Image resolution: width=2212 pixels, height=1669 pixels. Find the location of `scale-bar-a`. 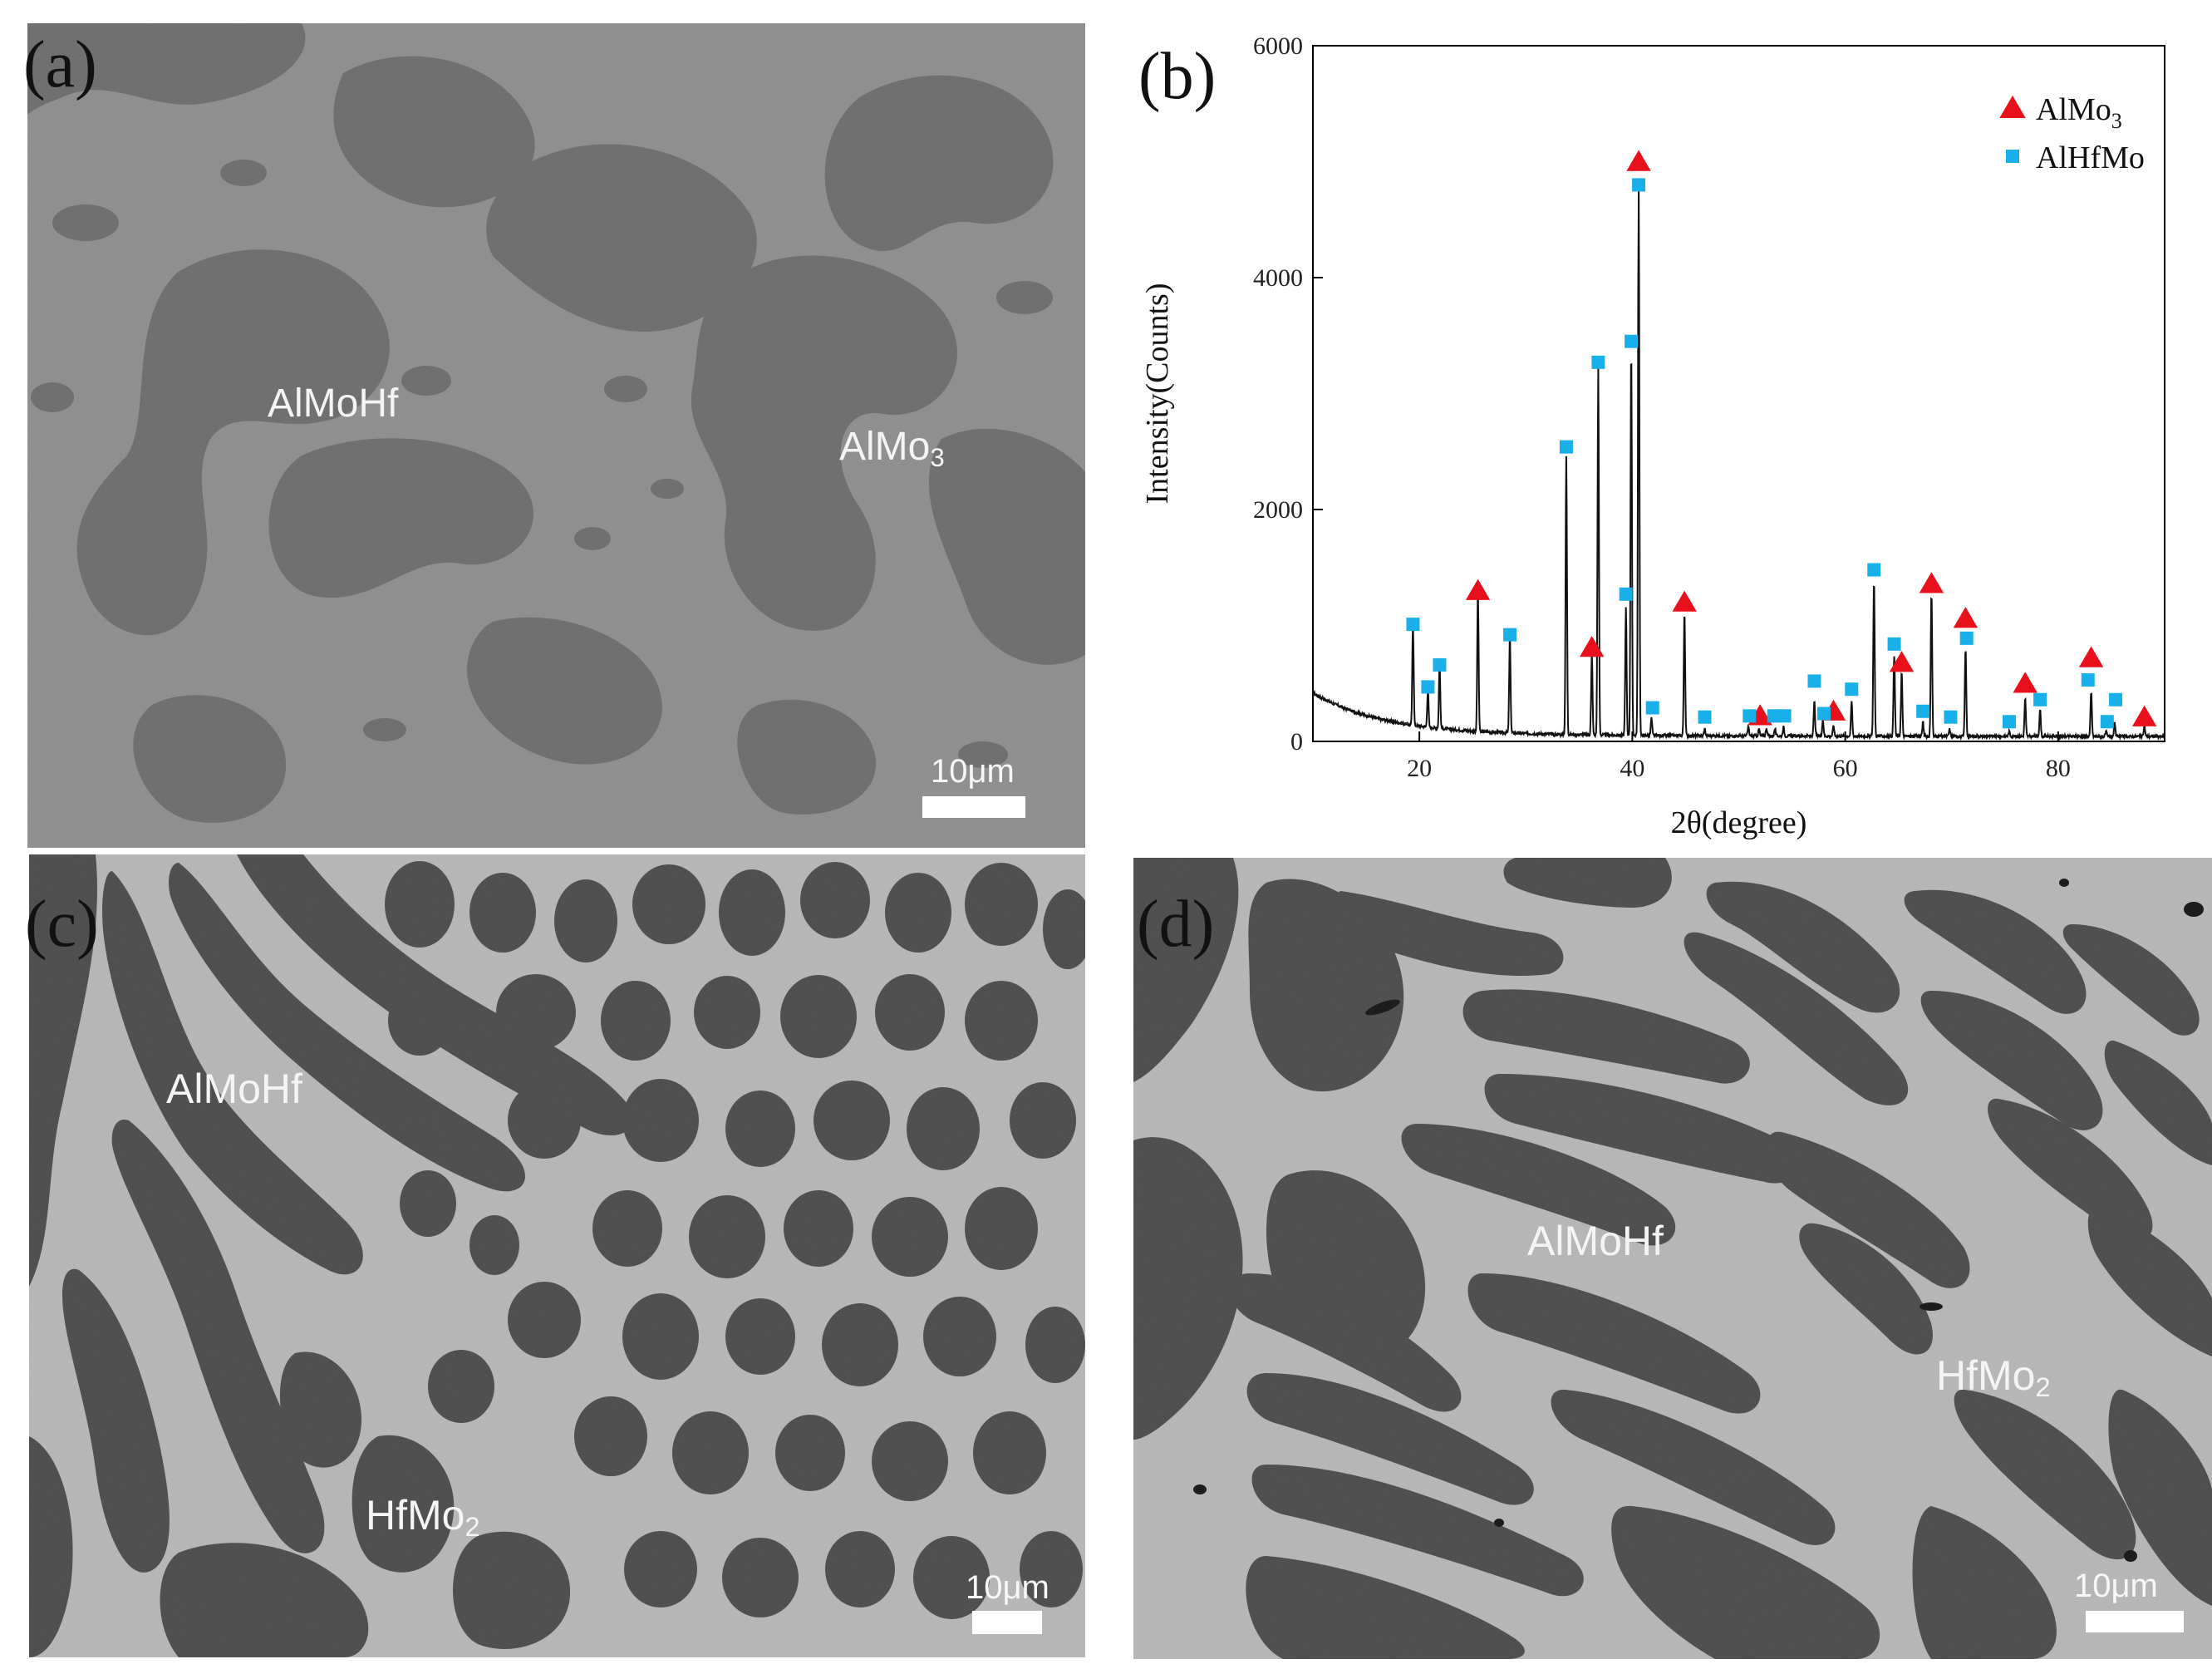

scale-bar-a is located at coordinates (974, 807).